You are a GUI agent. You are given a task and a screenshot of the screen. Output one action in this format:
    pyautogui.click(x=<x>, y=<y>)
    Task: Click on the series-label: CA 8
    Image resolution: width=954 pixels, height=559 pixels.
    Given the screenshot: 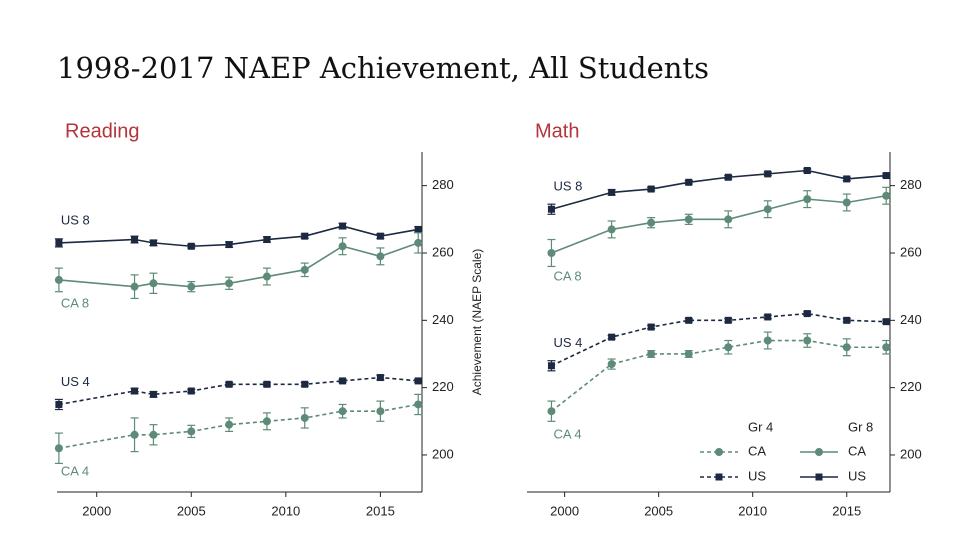 What is the action you would take?
    pyautogui.click(x=75, y=302)
    